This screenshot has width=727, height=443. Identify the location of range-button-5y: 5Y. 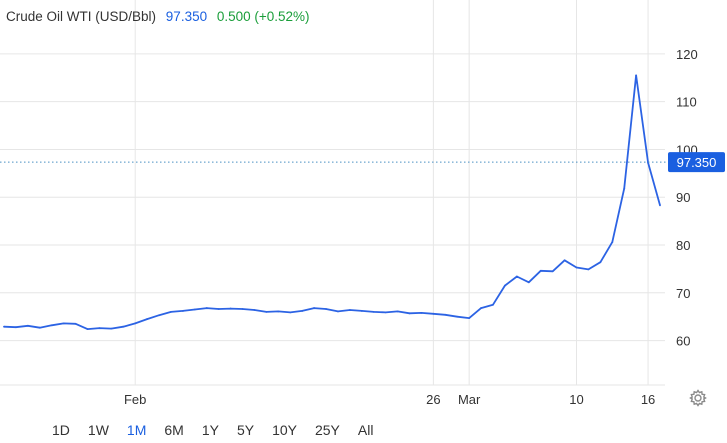
(245, 430).